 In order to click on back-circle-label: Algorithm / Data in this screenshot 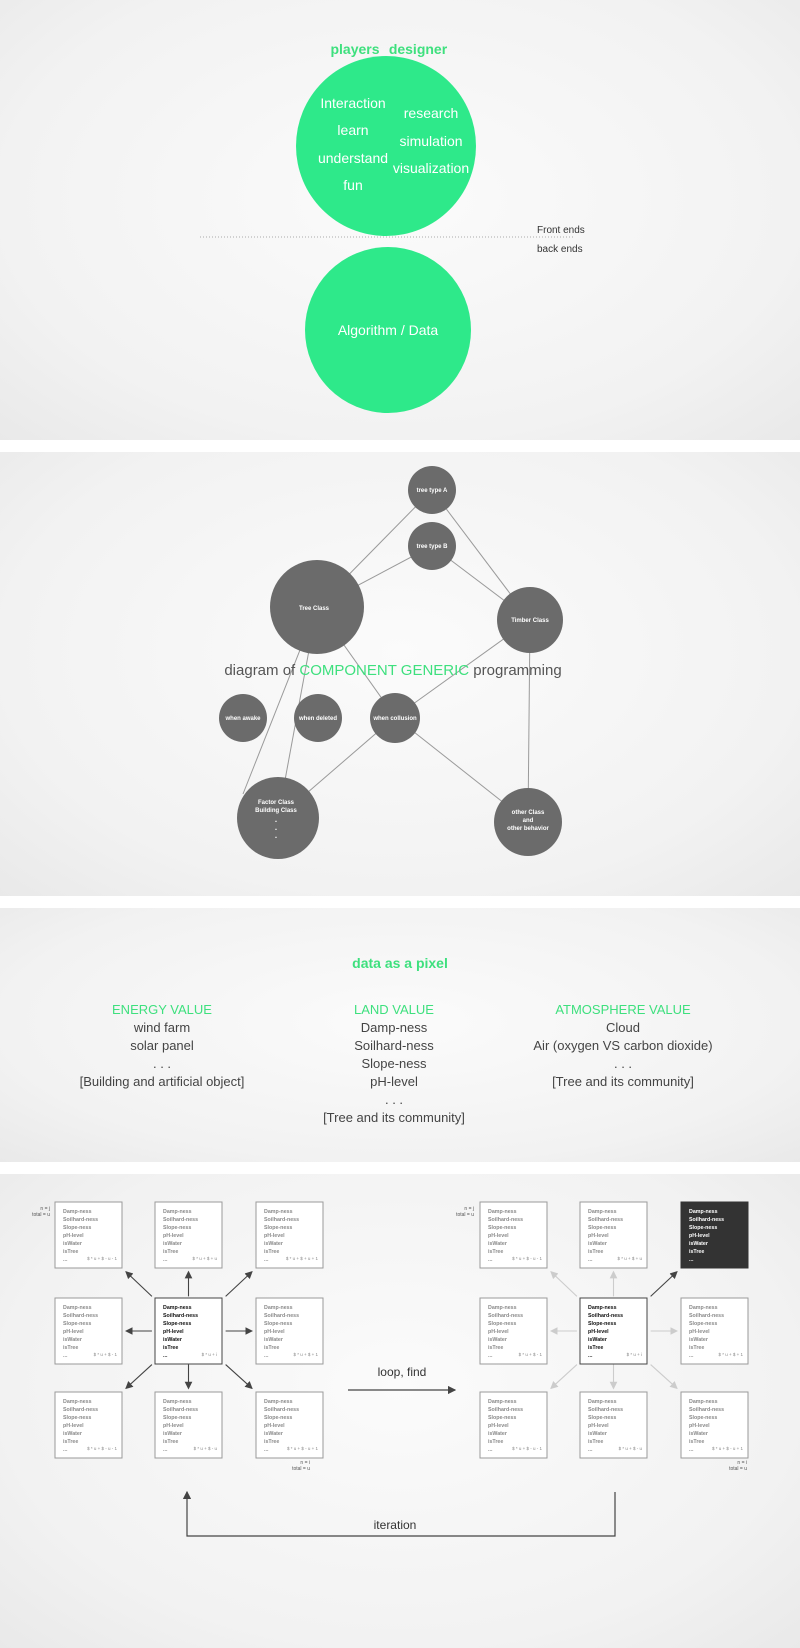, I will do `click(388, 330)`.